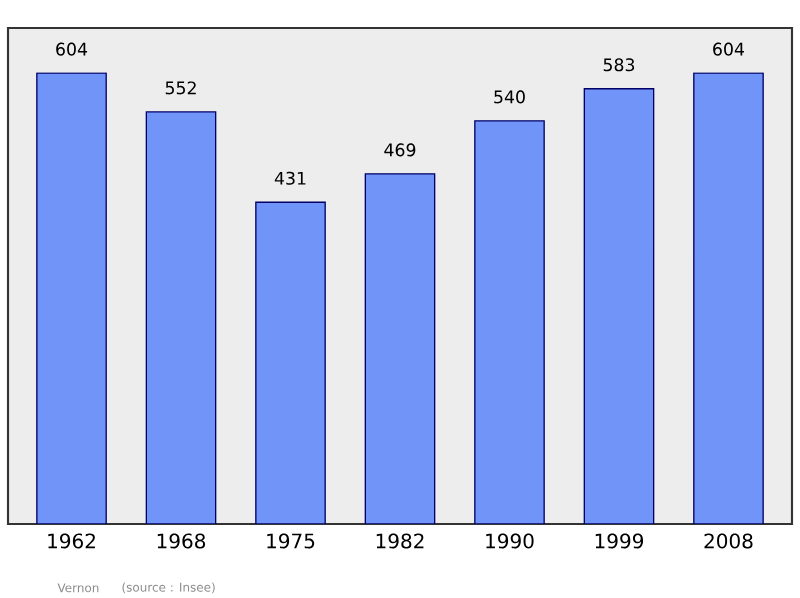 Image resolution: width=800 pixels, height=598 pixels. I want to click on data-label: 583, so click(619, 65).